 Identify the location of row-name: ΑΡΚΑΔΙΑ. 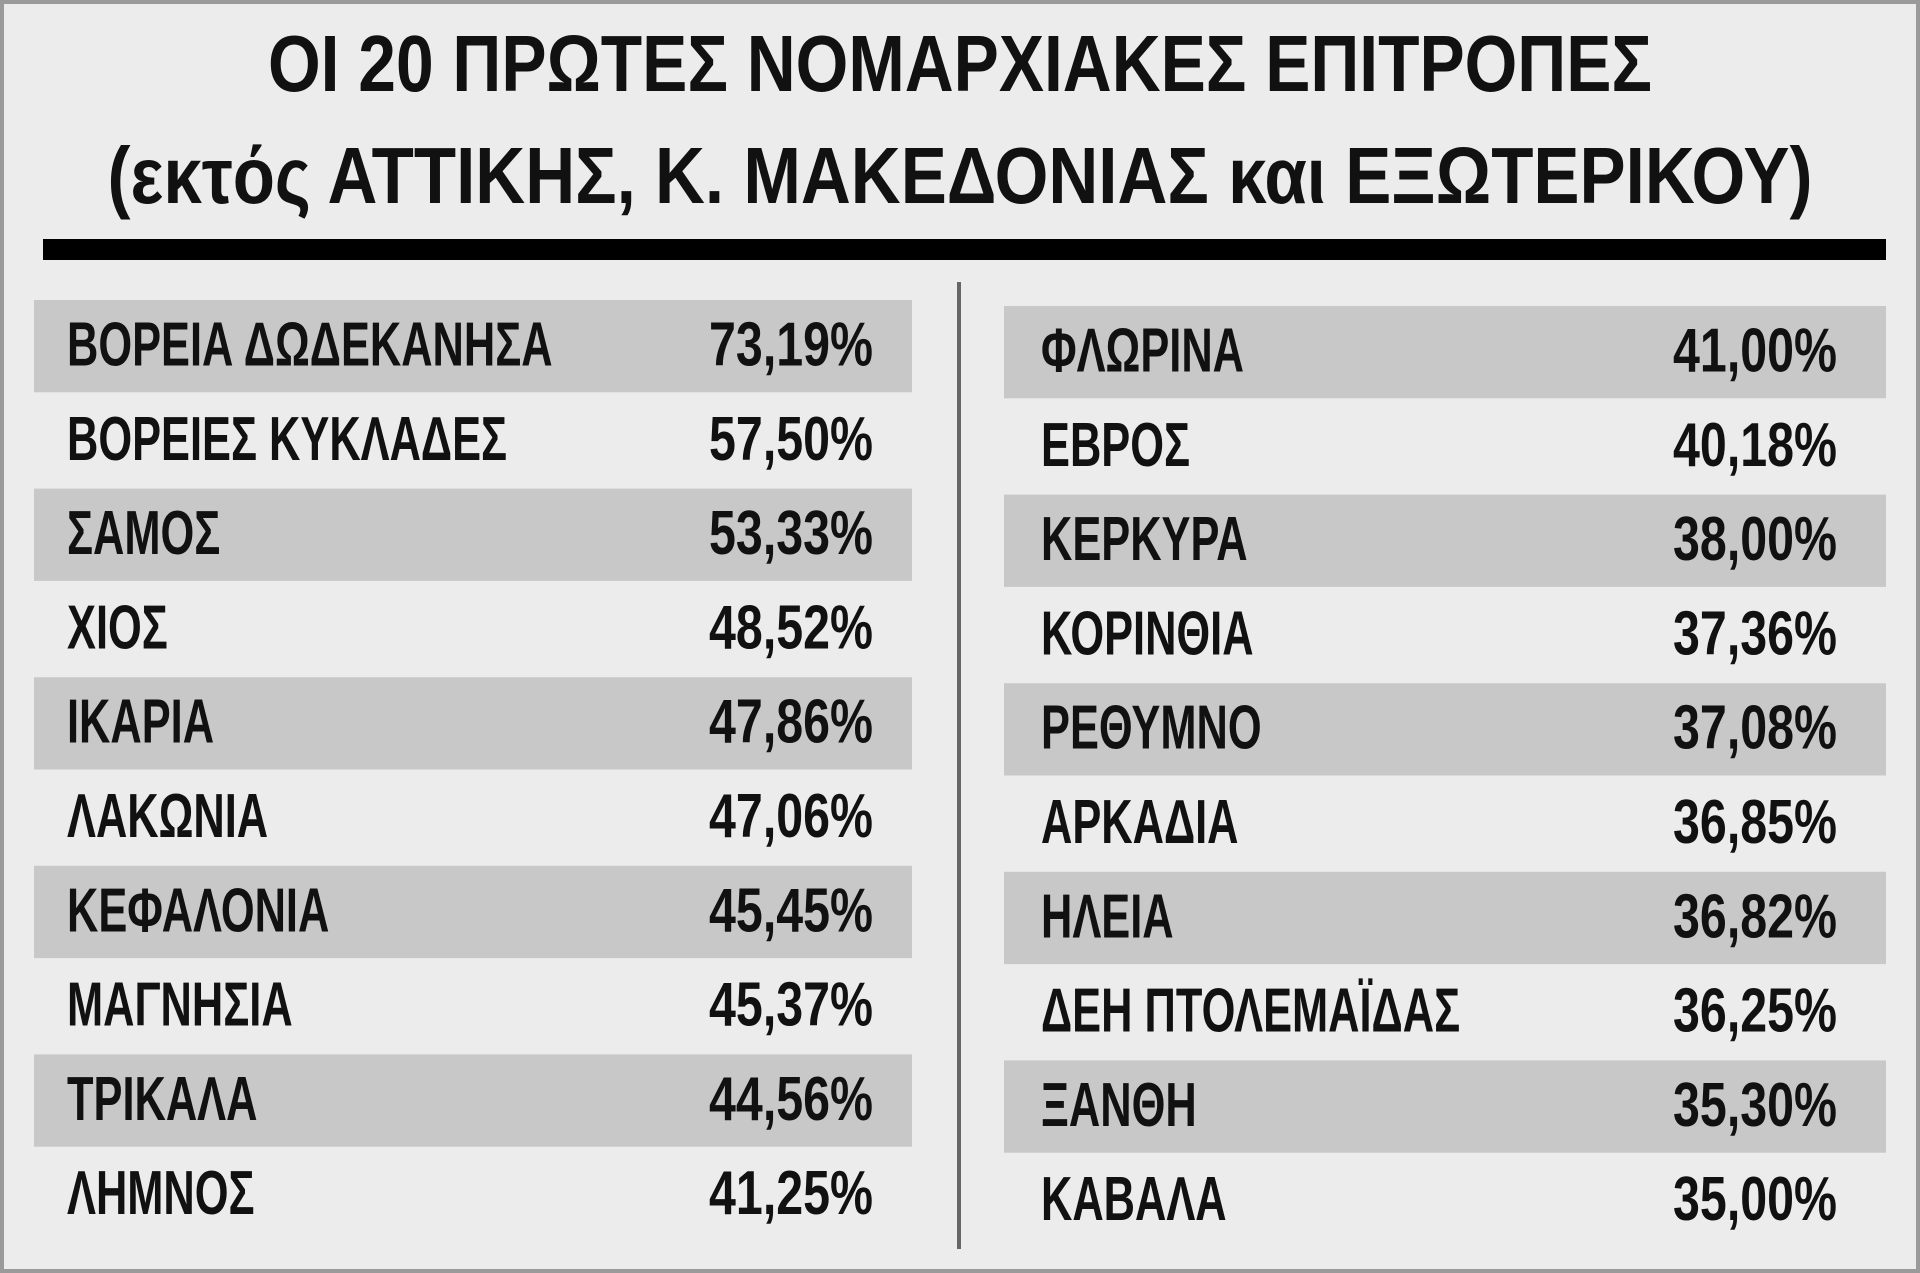
(1140, 823).